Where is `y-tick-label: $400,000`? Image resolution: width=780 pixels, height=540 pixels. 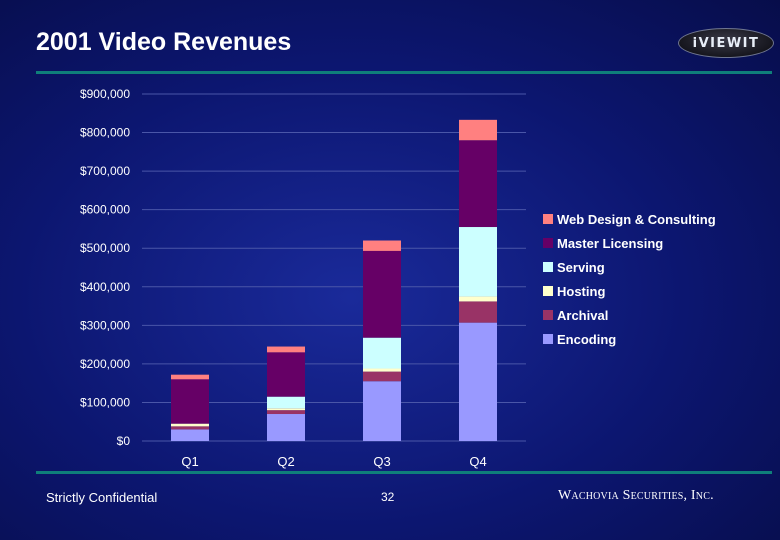 y-tick-label: $400,000 is located at coordinates (105, 287).